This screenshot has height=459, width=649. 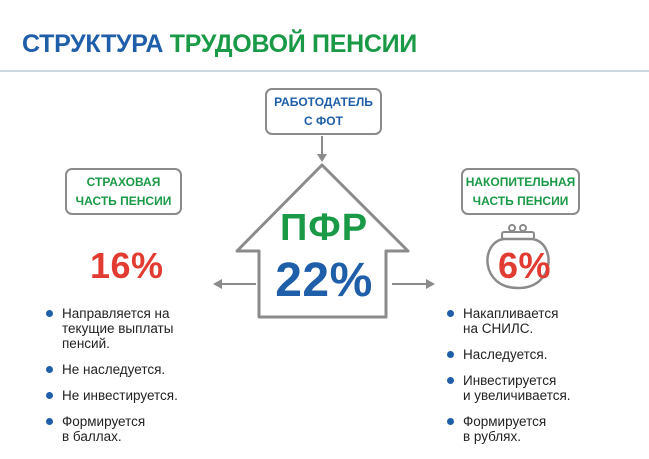 I want to click on bullet-text: Не инвестируется., so click(x=120, y=395).